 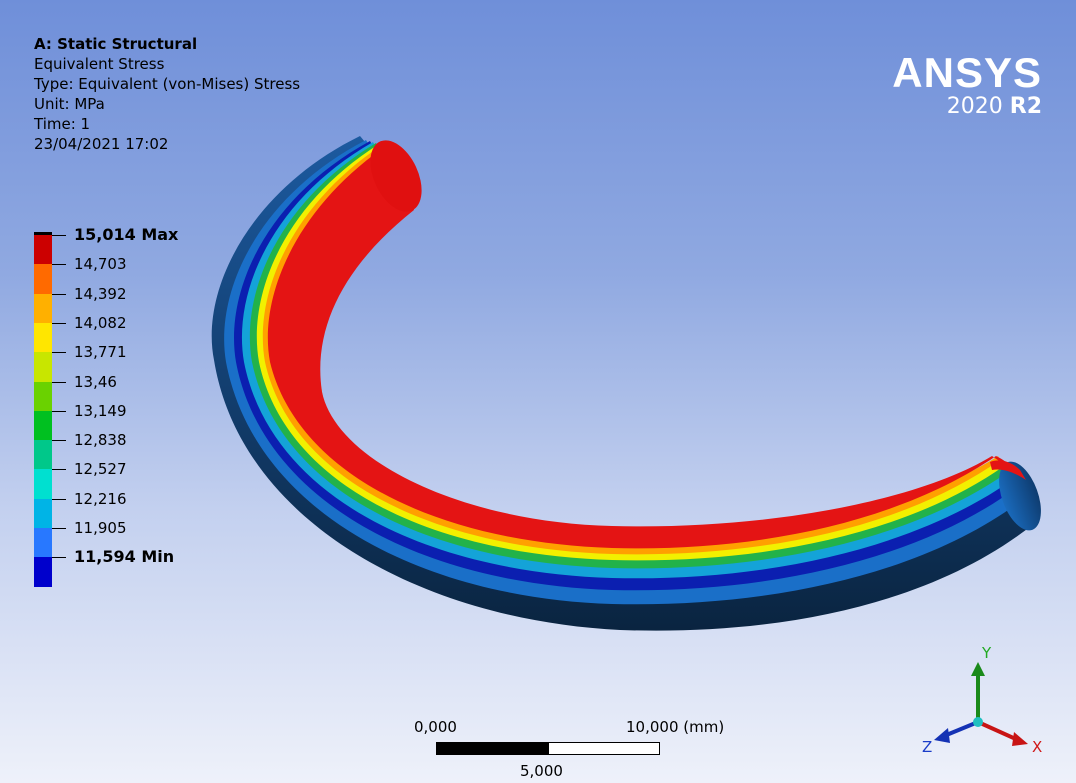 What do you see at coordinates (942, 735) in the screenshot?
I see `z-axis-arrow` at bounding box center [942, 735].